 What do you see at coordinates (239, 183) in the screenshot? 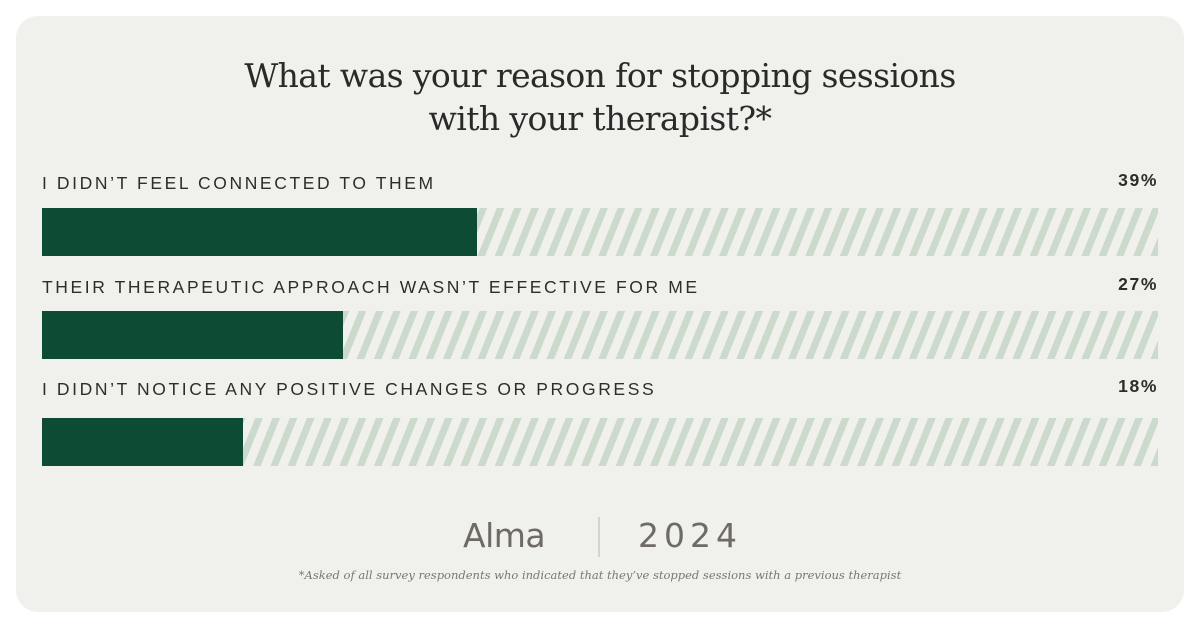
I see `row-label: I DIDN’T FEEL CONNECTED TO THEM` at bounding box center [239, 183].